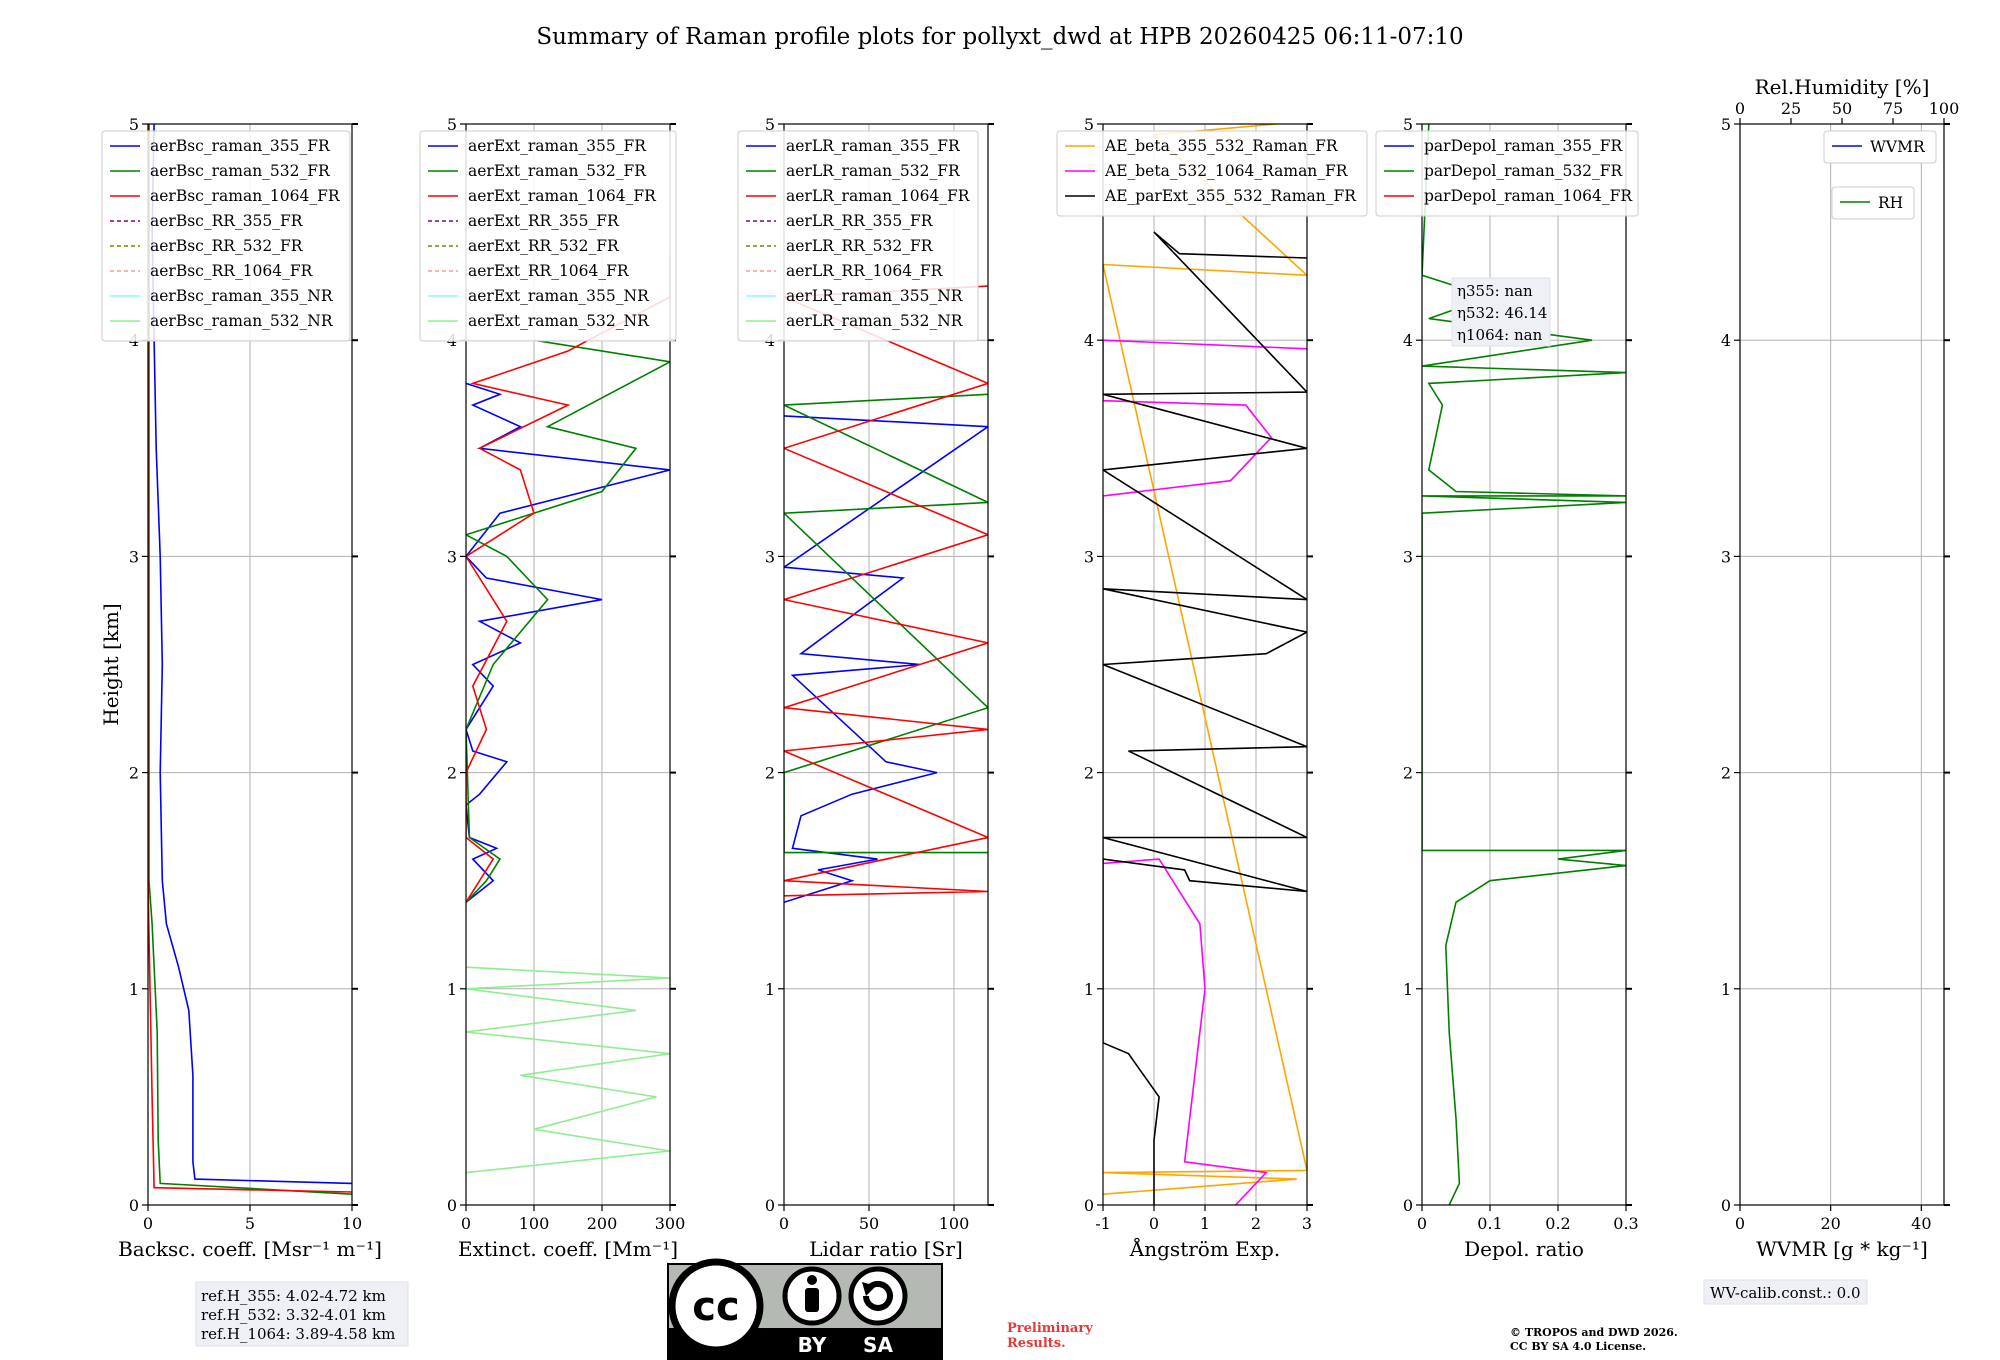  I want to click on eta-box-bg, so click(1501, 312).